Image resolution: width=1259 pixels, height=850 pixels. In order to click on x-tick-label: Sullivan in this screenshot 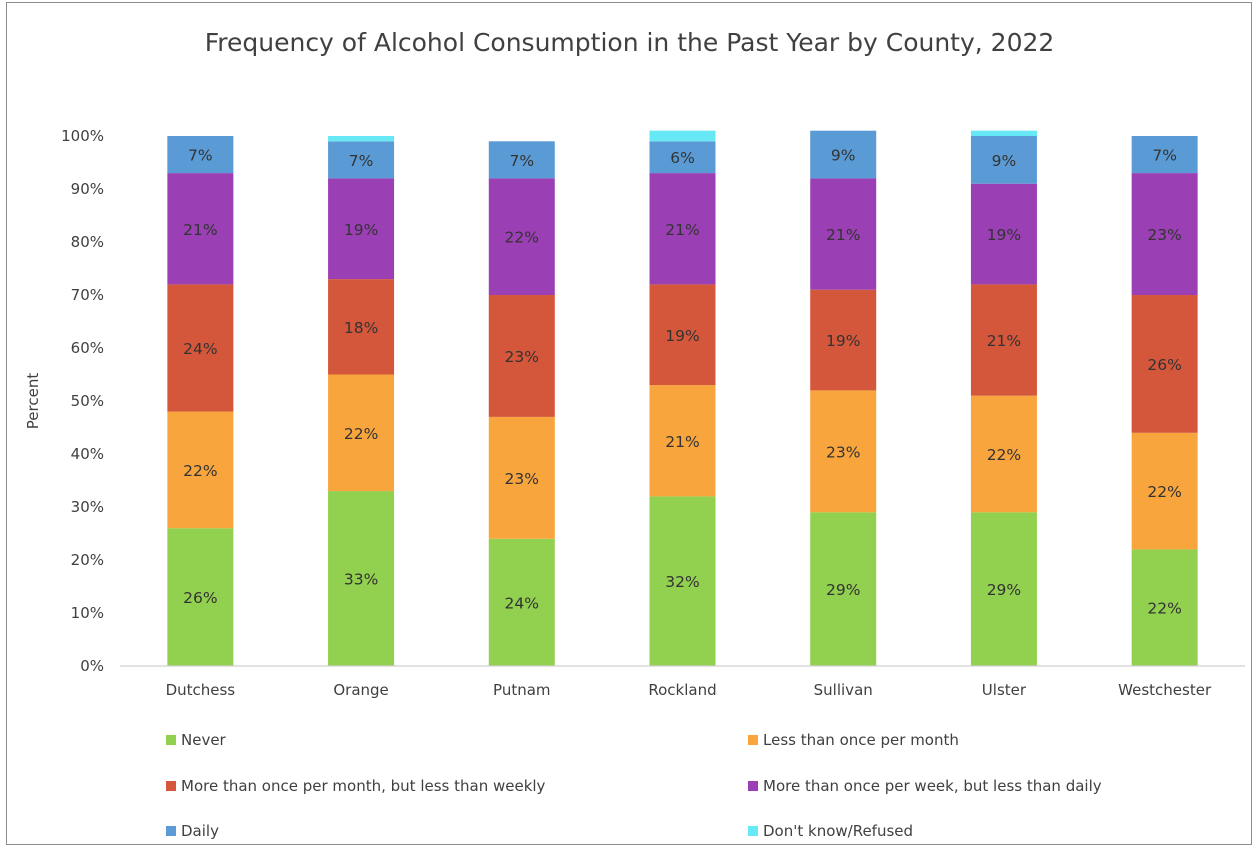, I will do `click(843, 690)`.